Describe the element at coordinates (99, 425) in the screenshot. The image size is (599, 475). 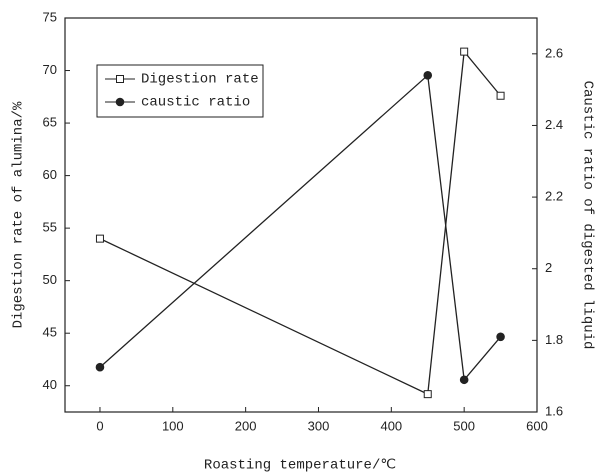
I see `x-tick-label: 0` at that location.